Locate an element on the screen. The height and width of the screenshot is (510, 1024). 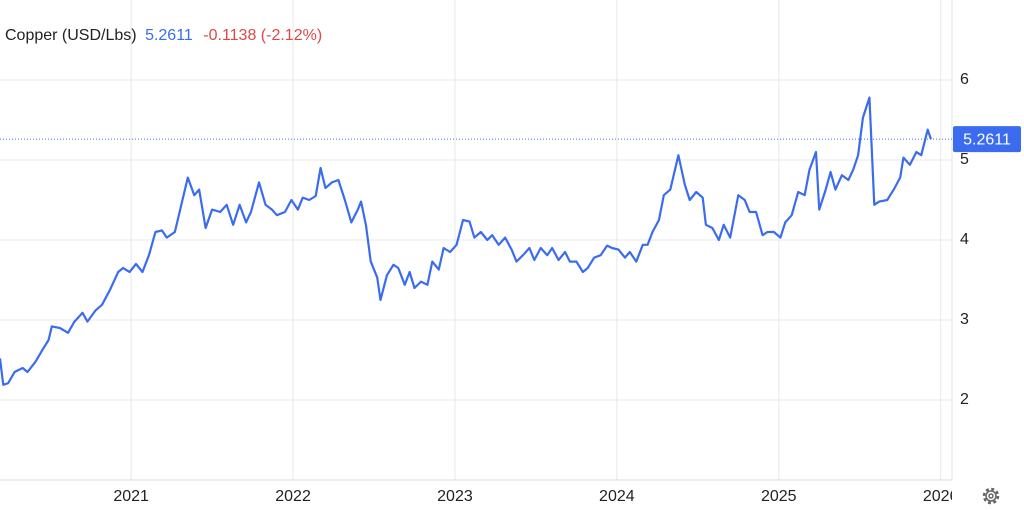
y-tick-label: 2 is located at coordinates (964, 399).